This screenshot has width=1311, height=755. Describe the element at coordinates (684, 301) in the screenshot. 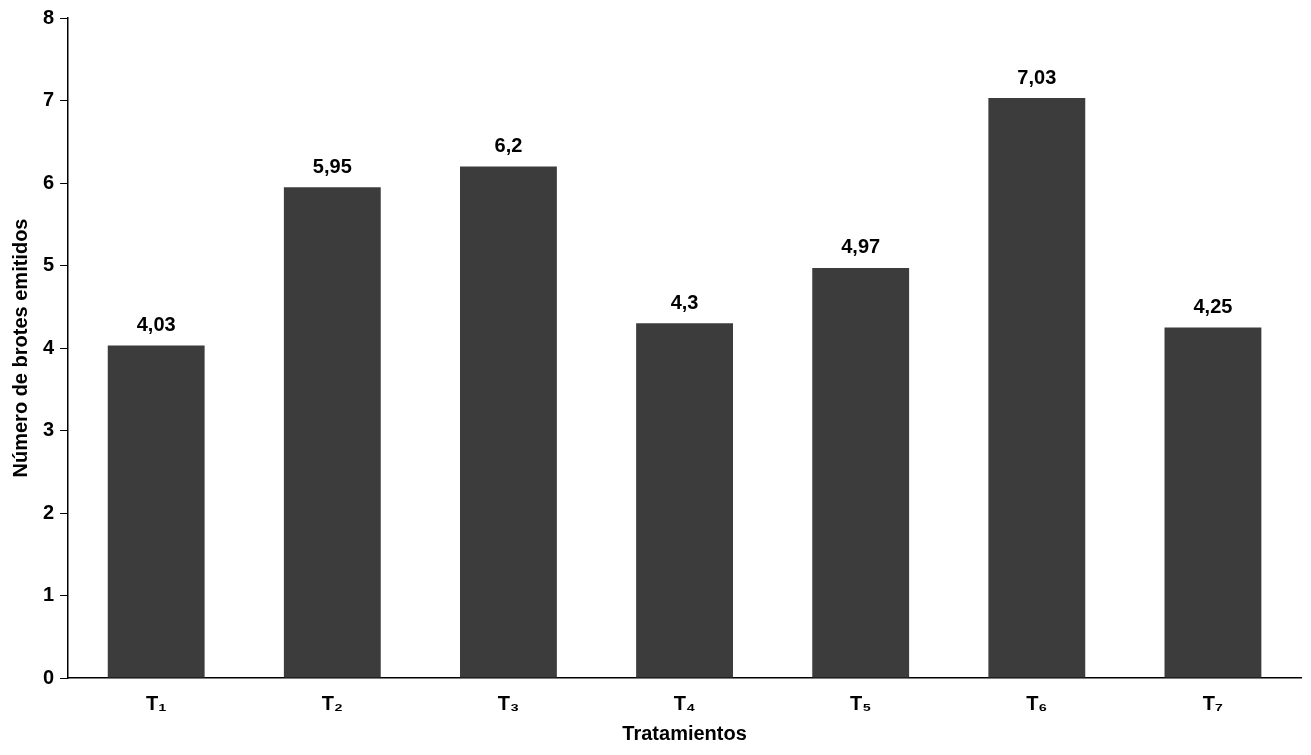

I see `data-label: 4,3` at that location.